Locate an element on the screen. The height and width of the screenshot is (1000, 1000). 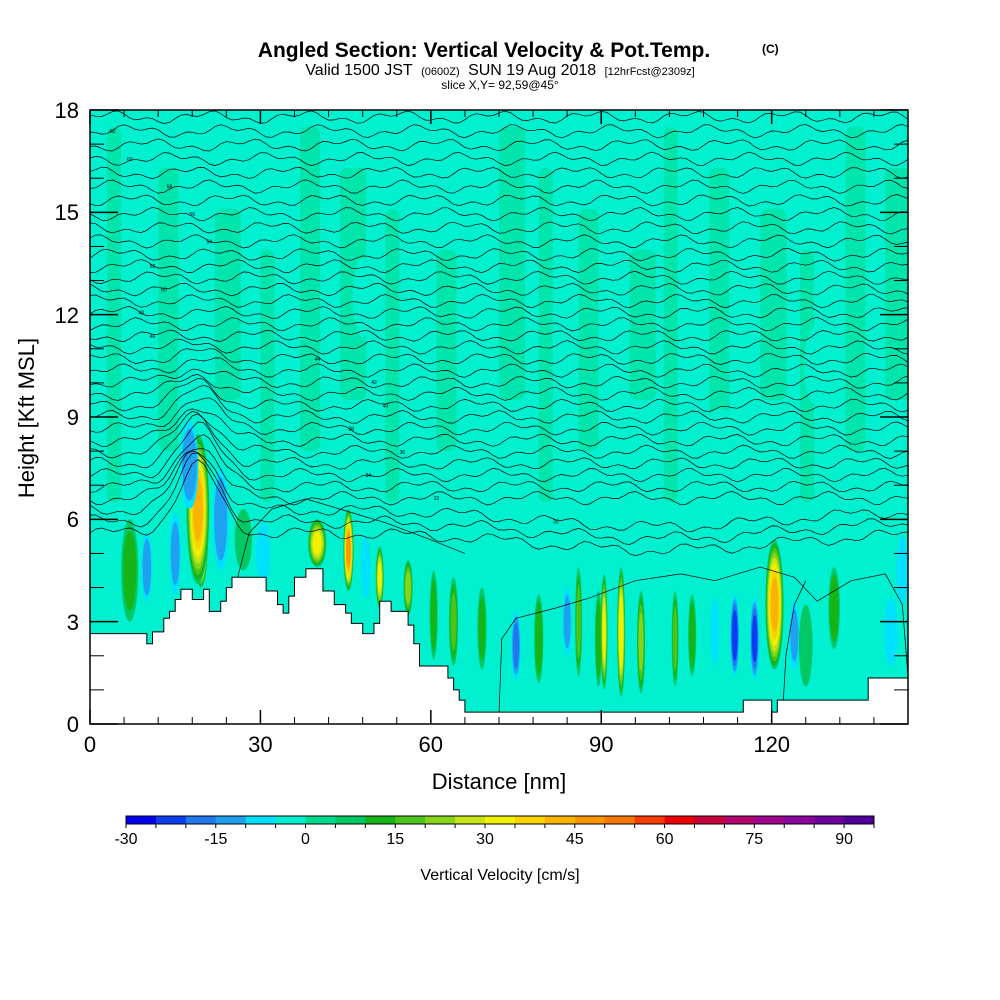
theta-contour-label: 52 is located at coordinates (153, 267).